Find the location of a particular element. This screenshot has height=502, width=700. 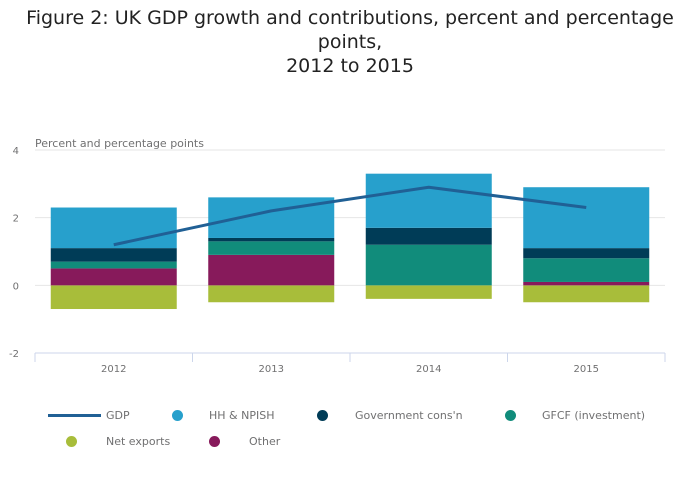

legend-label: HH & NPISH is located at coordinates (242, 415).